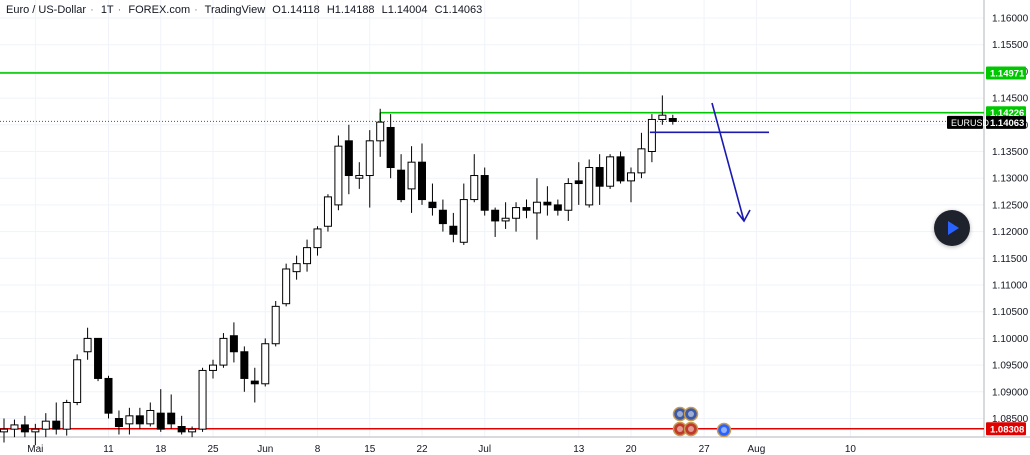 The image size is (1030, 455). Describe the element at coordinates (370, 449) in the screenshot. I see `x-tick-label: 15` at that location.